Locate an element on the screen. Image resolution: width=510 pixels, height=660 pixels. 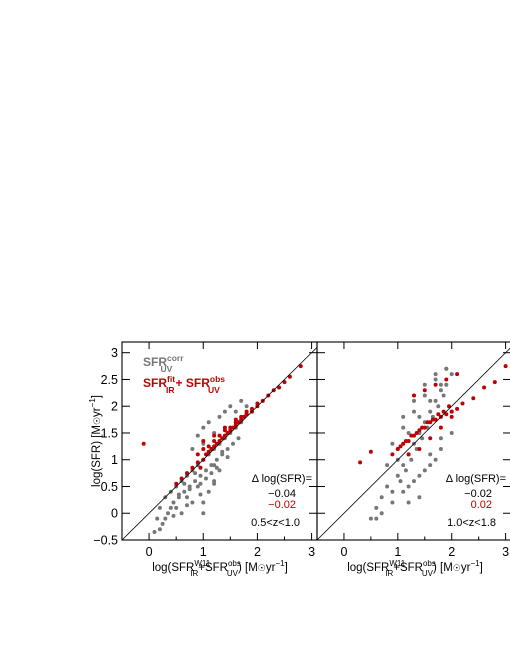
x-tick-label: 1 is located at coordinates (203, 552).